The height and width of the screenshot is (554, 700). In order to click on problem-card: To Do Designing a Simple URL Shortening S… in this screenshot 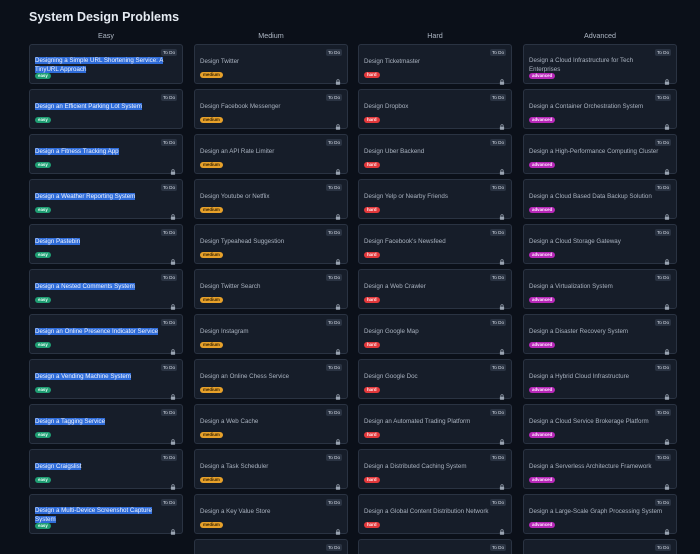, I will do `click(106, 64)`.